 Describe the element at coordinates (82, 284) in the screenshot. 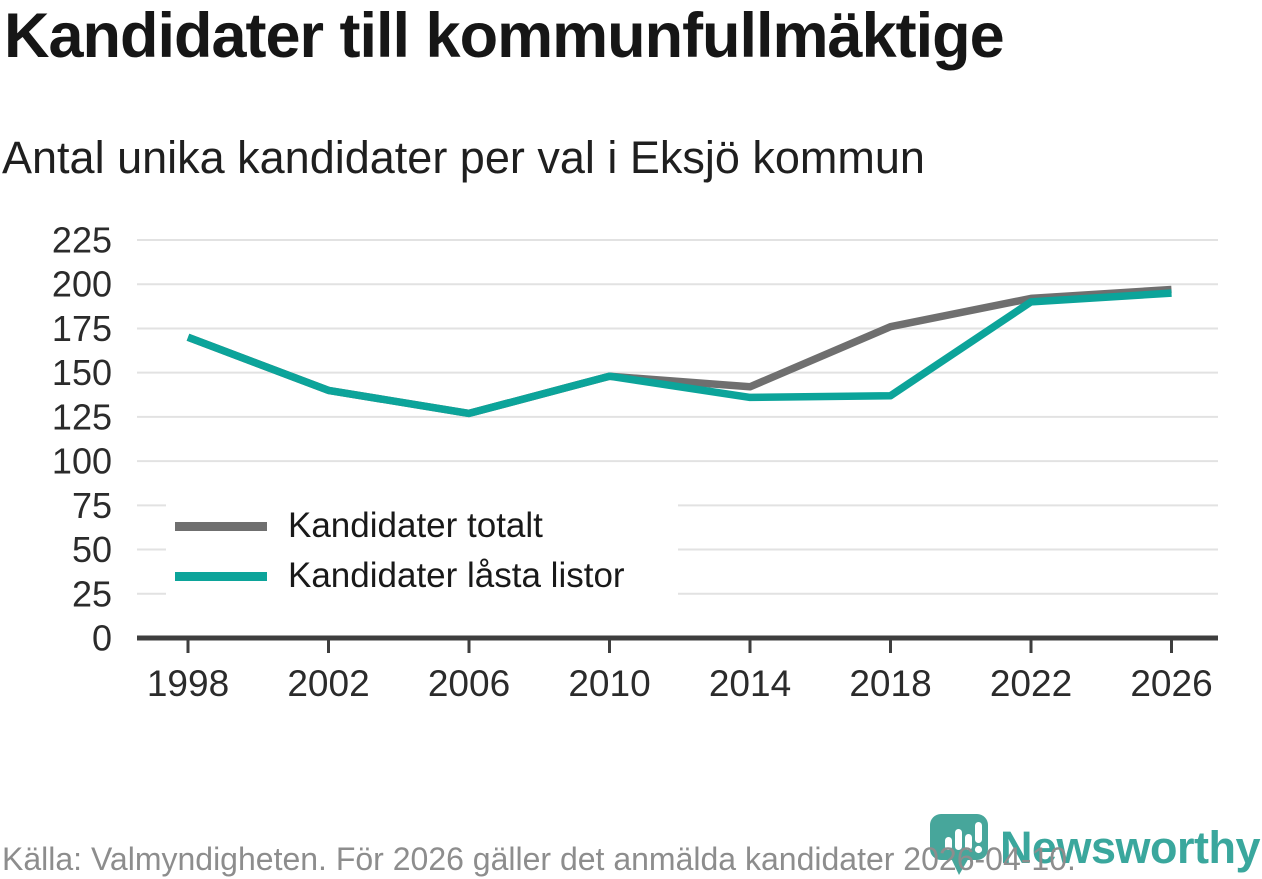

I see `y-tick-label: 200` at that location.